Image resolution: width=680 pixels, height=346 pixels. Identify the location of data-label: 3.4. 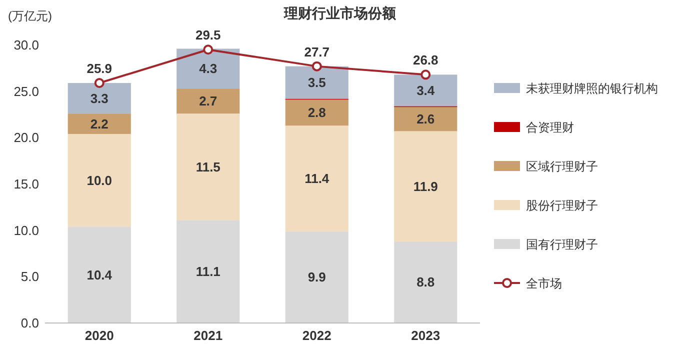
(426, 90).